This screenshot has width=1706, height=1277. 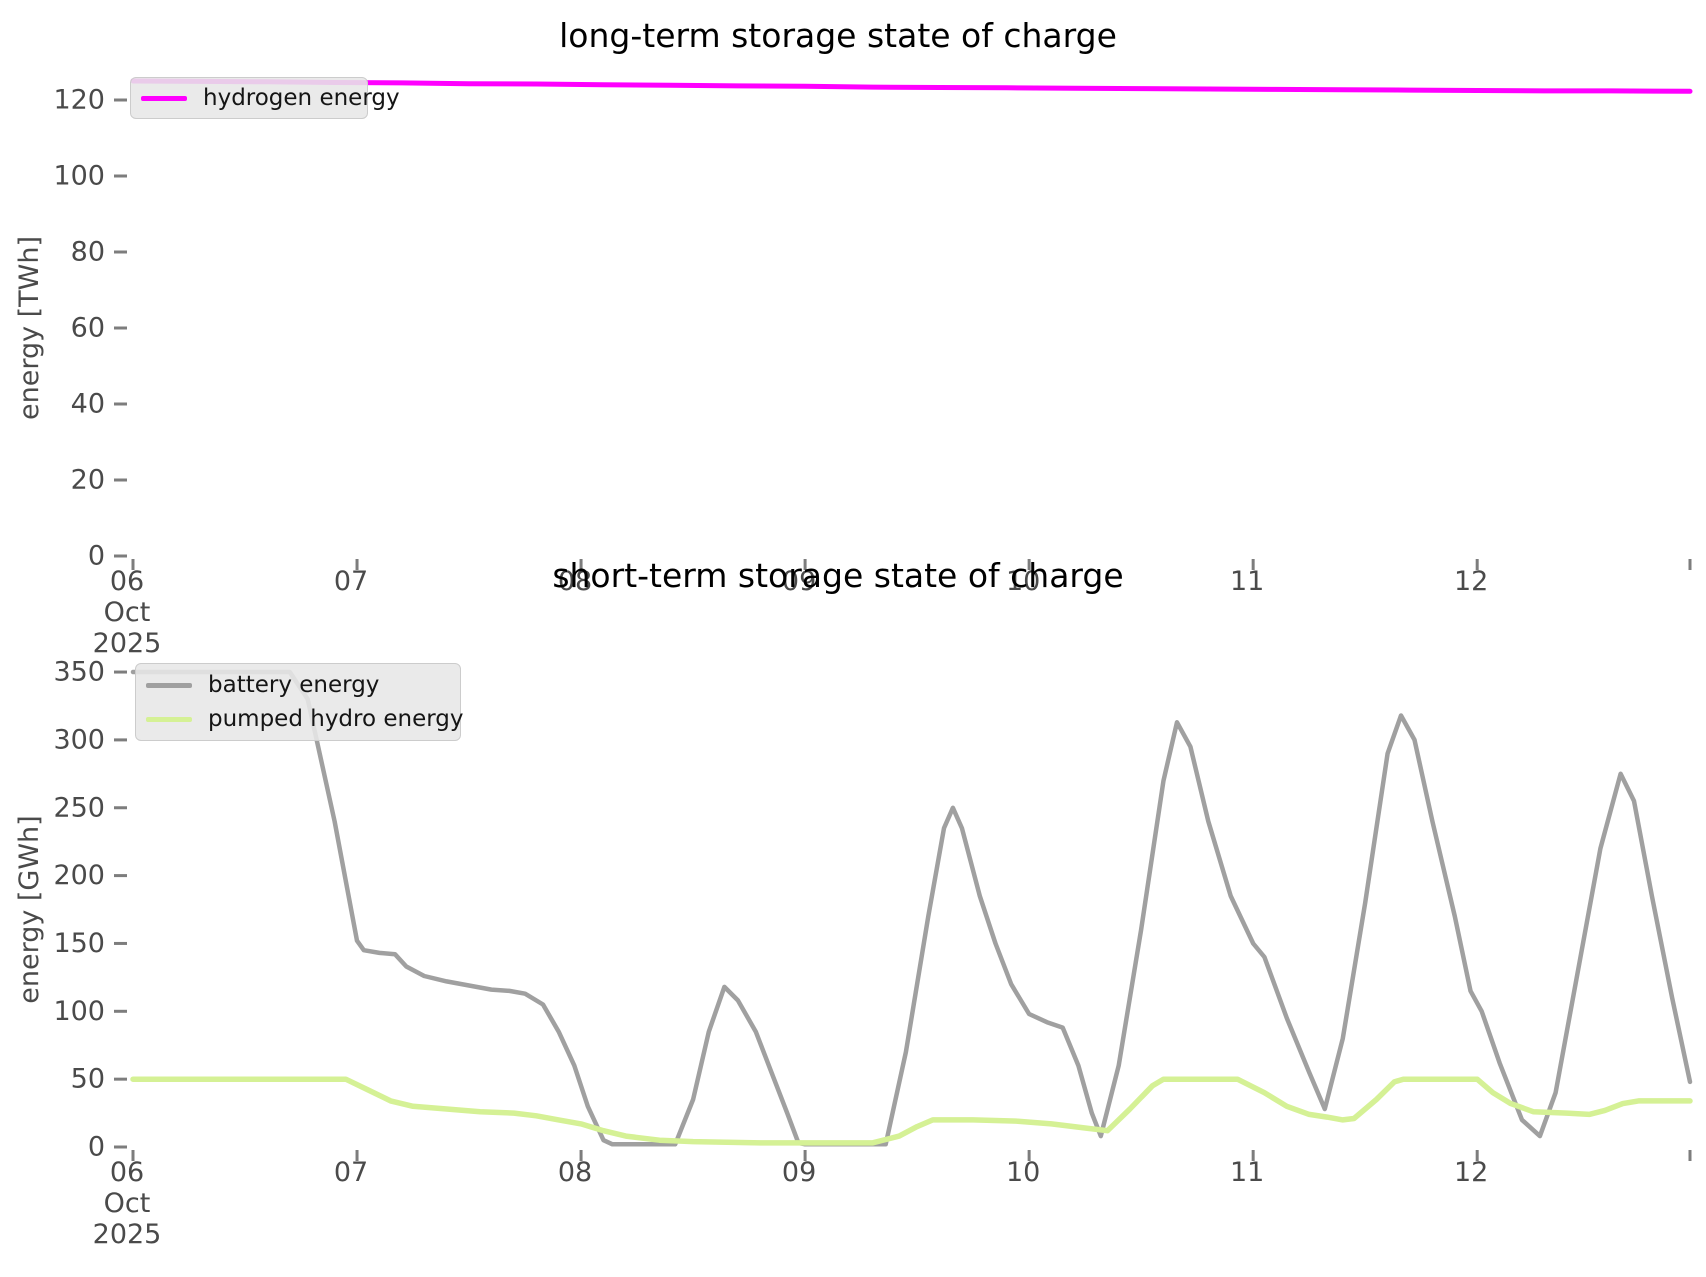 I want to click on legend-short-term: battery energy pumped hydro energy, so click(x=299, y=702).